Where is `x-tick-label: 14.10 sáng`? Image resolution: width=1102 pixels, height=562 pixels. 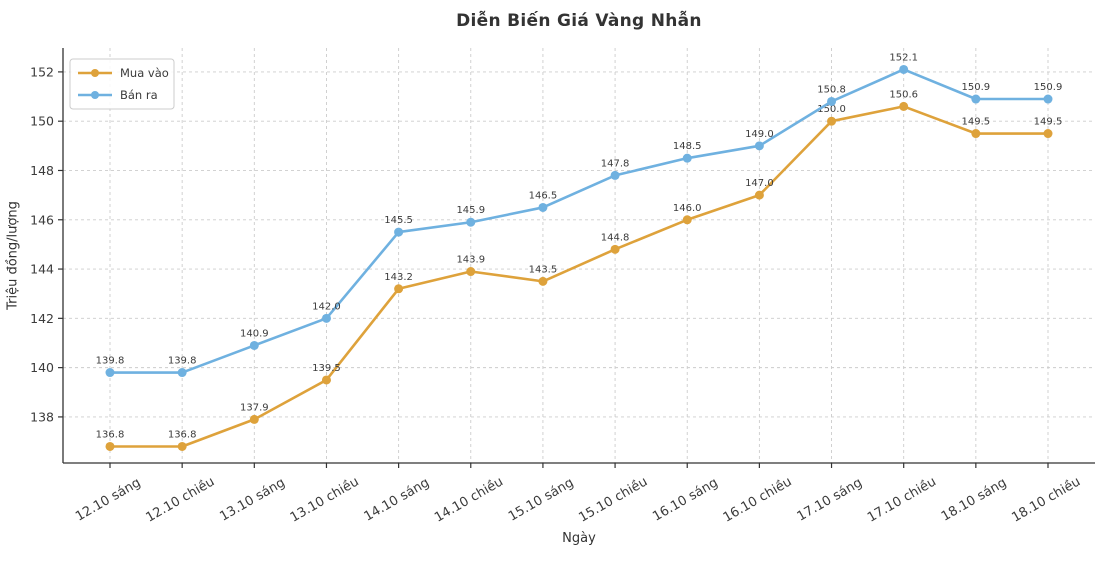
x-tick-label: 14.10 sáng is located at coordinates (397, 499).